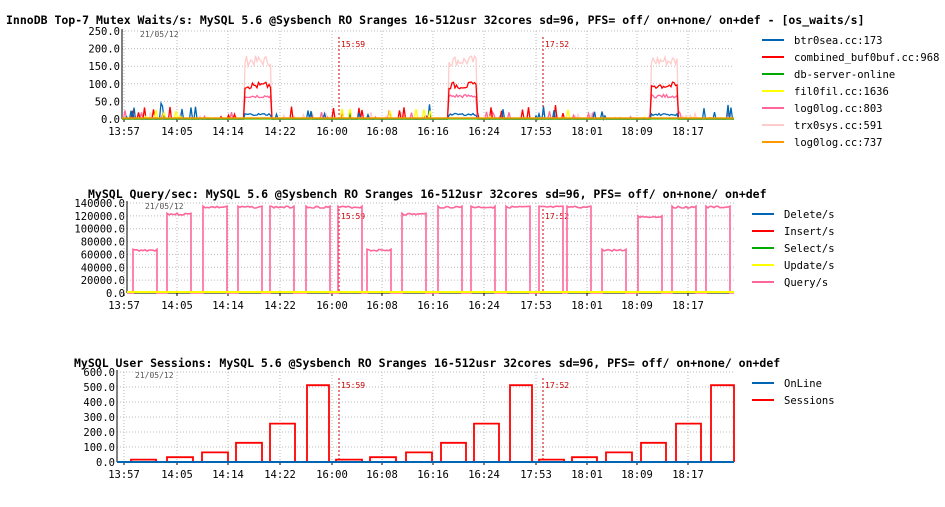  What do you see at coordinates (99, 418) in the screenshot?
I see `y-tick-label: 300.0` at bounding box center [99, 418].